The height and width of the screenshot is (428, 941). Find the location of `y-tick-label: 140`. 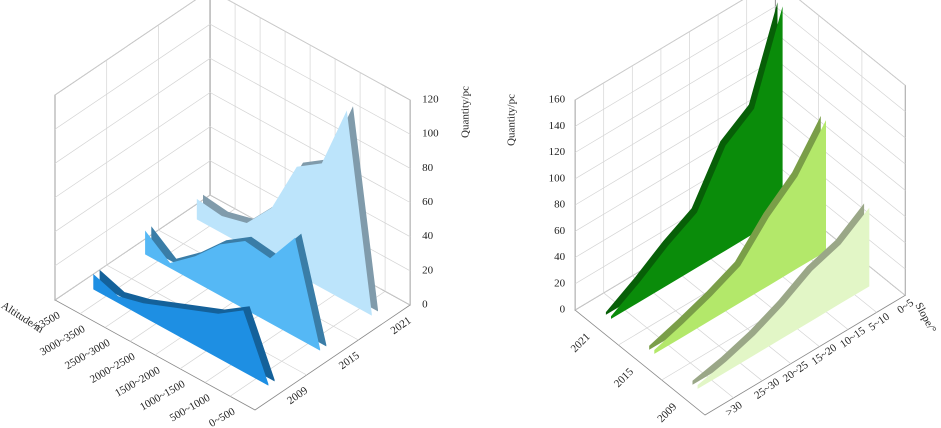

y-tick-label: 140 is located at coordinates (557, 126).